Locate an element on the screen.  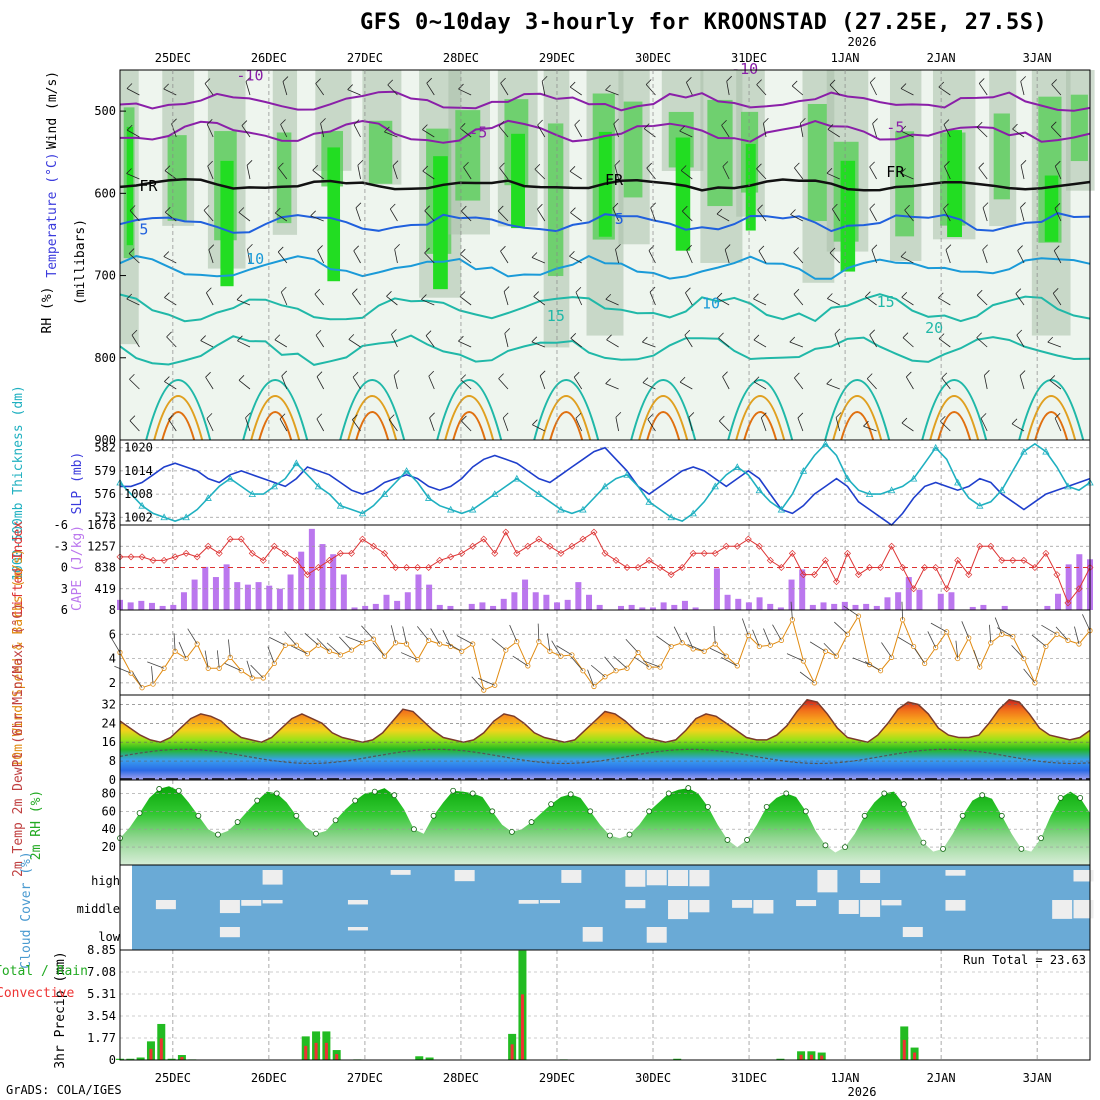
date-label-bottom: 1JAN is located at coordinates (845, 1078).